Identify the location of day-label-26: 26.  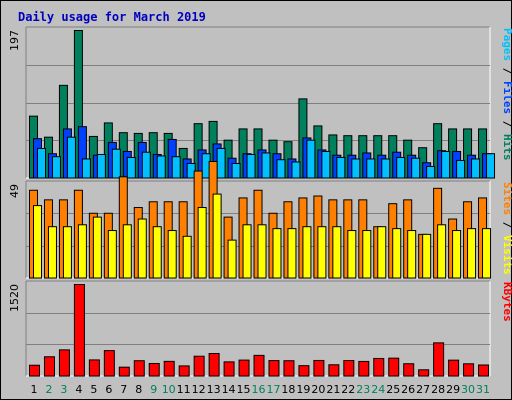
(408, 389).